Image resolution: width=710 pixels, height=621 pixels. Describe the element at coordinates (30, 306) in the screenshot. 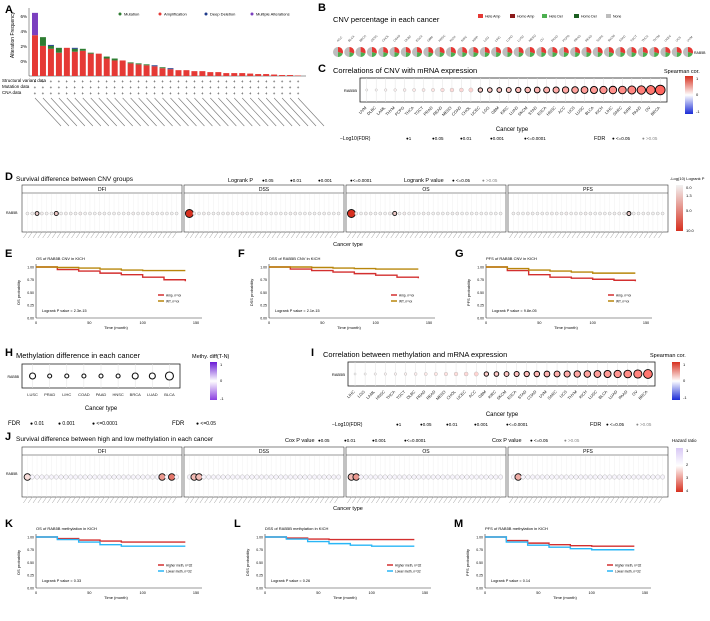

I see `km-ytick: 0.25` at that location.